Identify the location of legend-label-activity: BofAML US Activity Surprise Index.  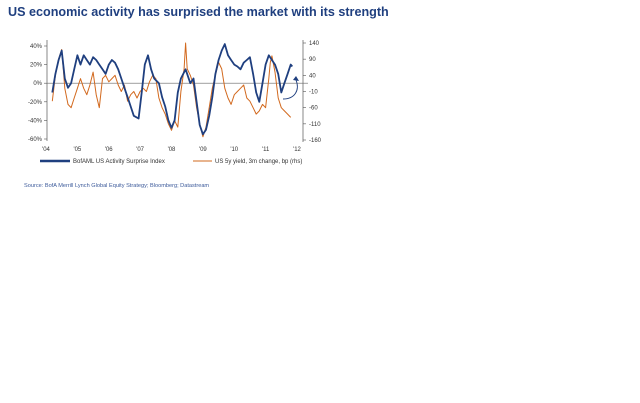
(119, 162).